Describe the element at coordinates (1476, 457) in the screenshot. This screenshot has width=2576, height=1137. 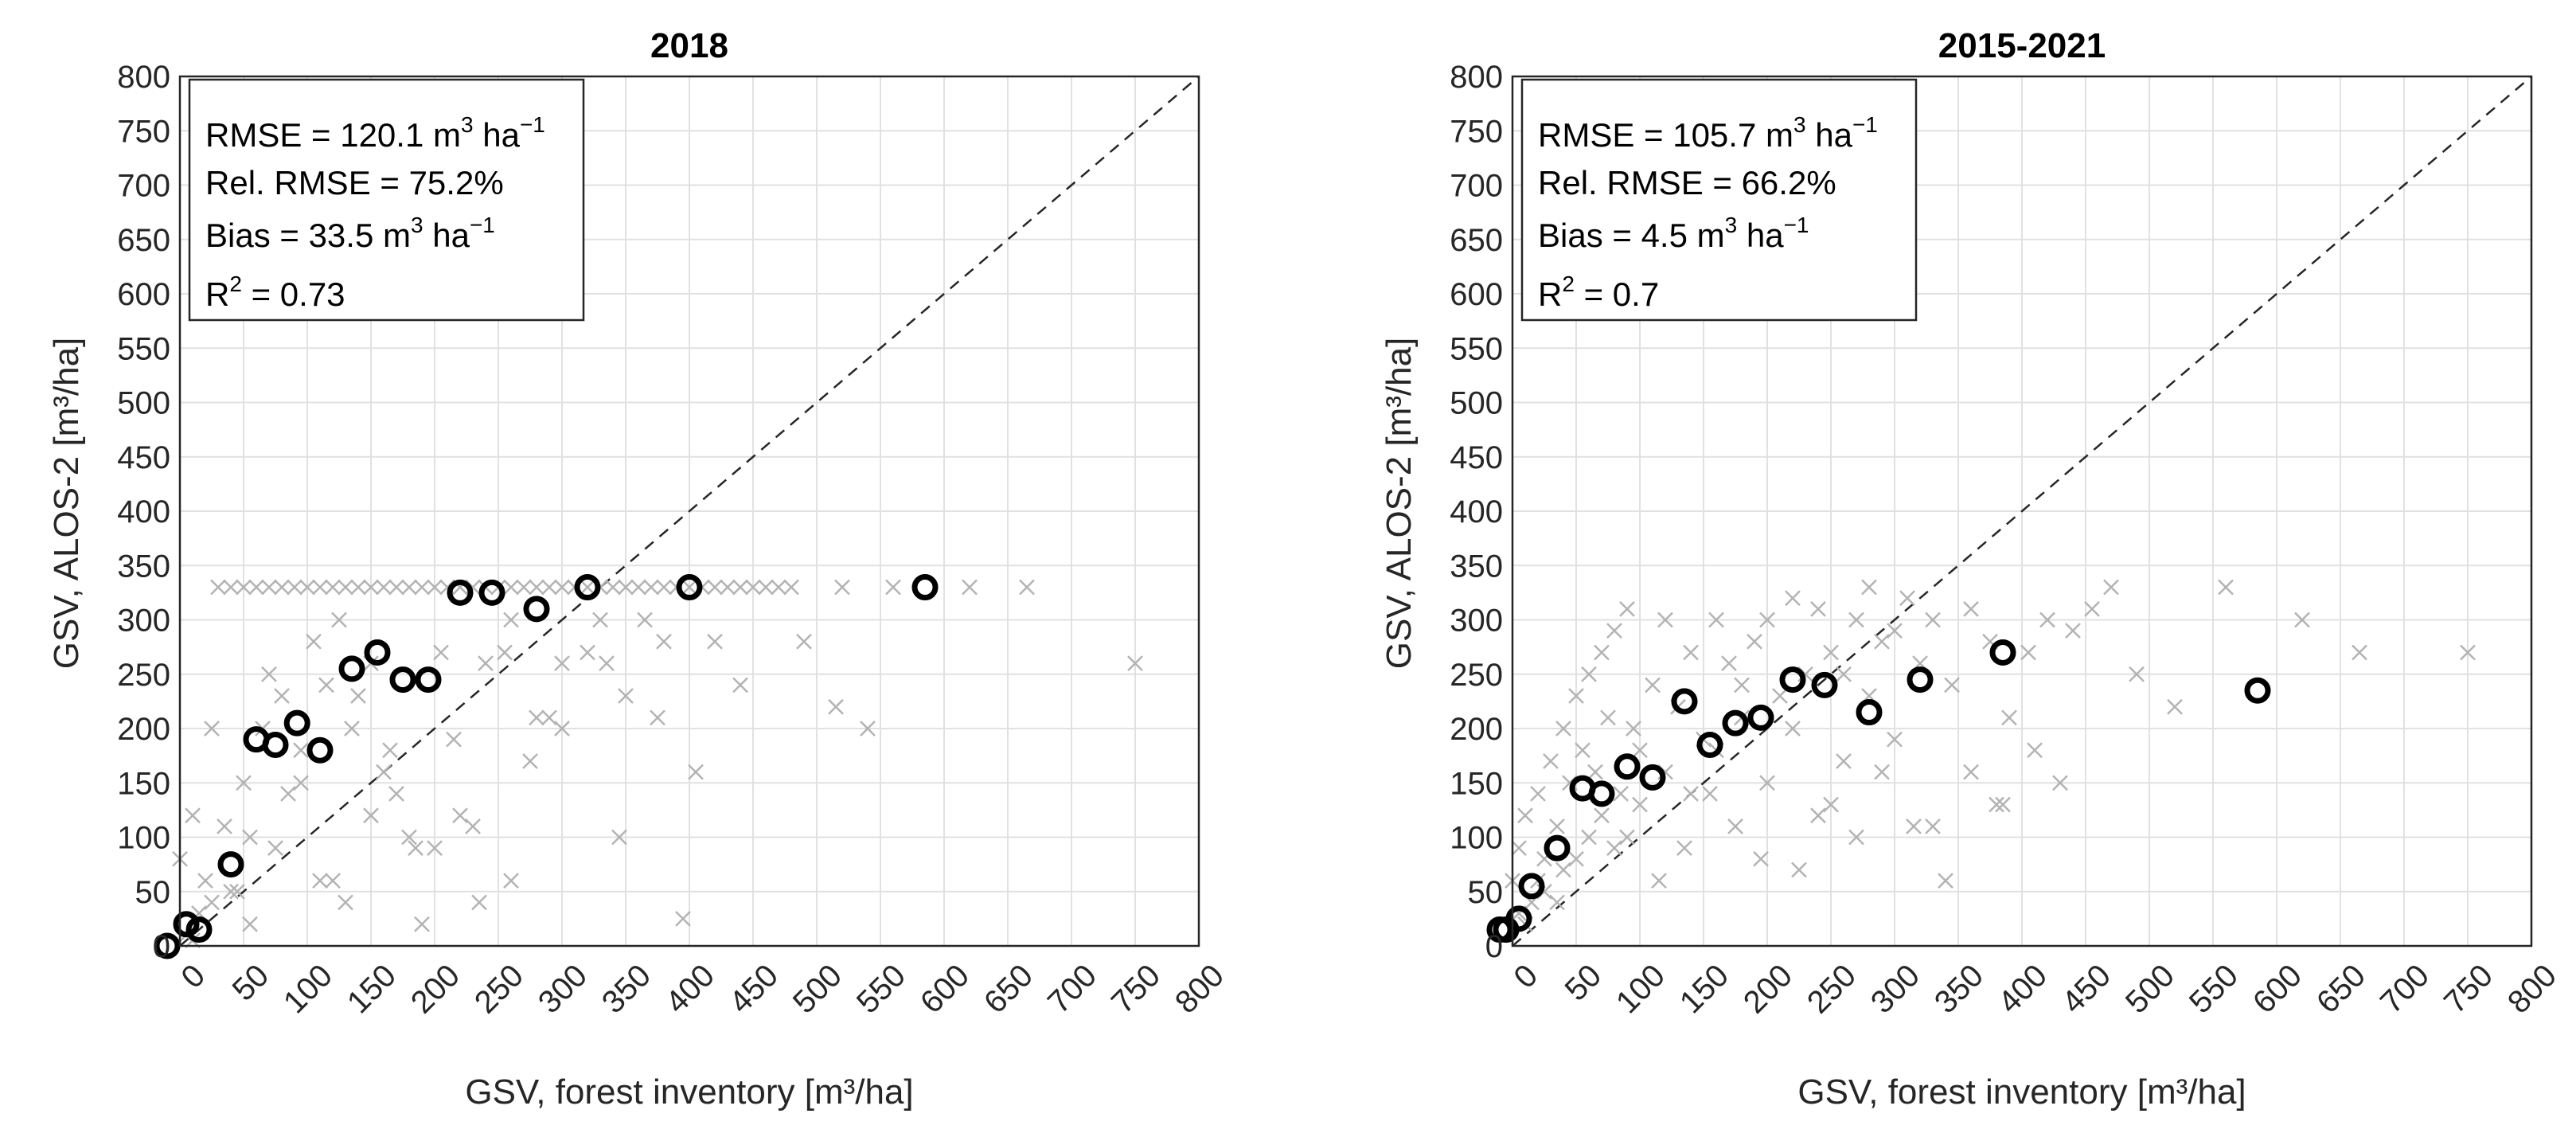
I see `y-tick-label: 450` at that location.